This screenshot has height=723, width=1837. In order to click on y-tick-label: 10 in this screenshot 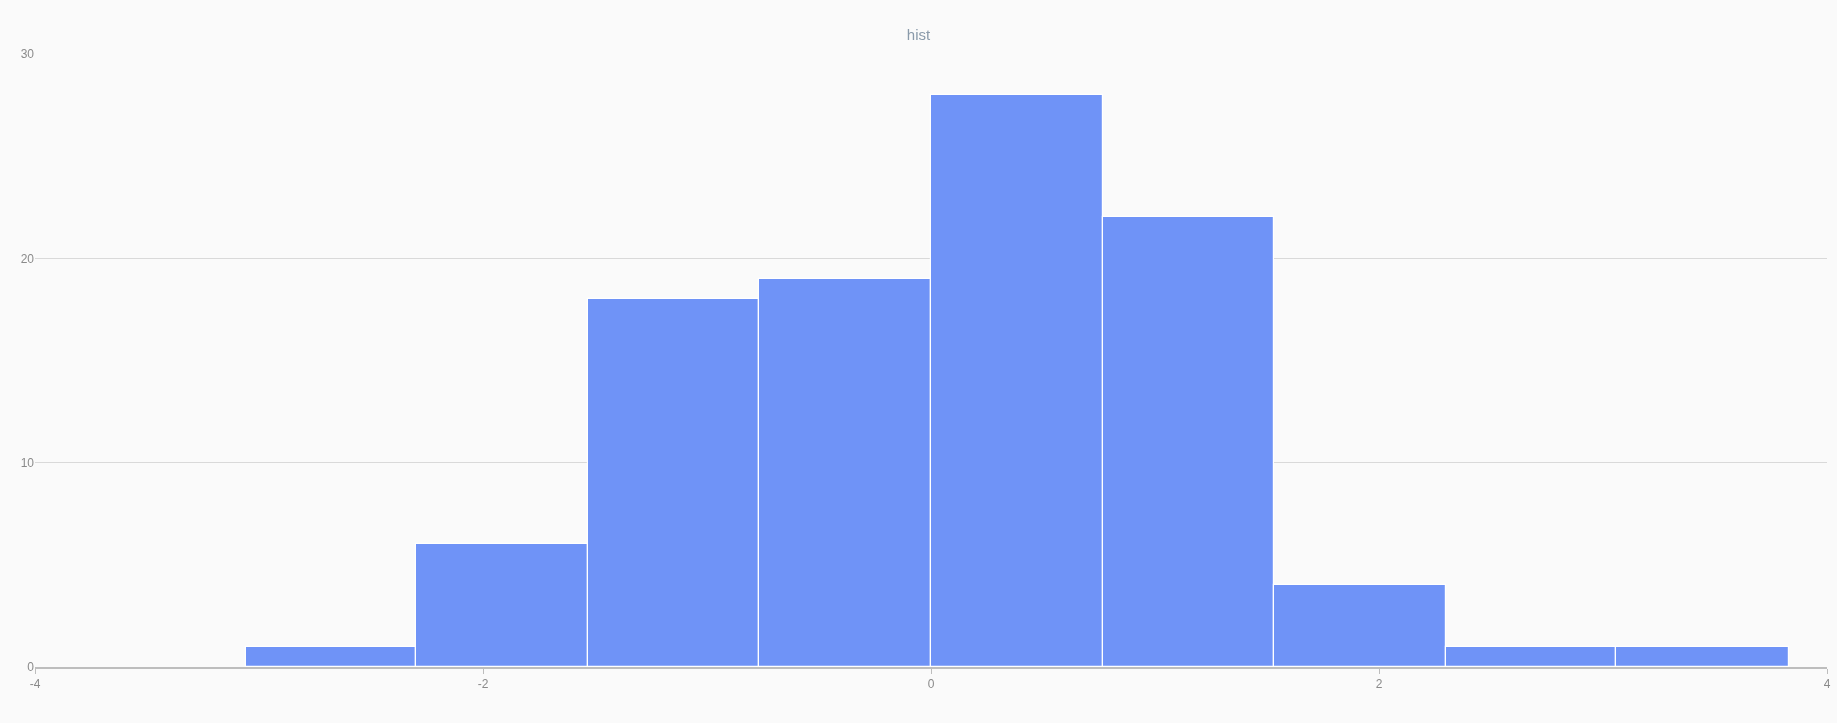, I will do `click(27, 462)`.